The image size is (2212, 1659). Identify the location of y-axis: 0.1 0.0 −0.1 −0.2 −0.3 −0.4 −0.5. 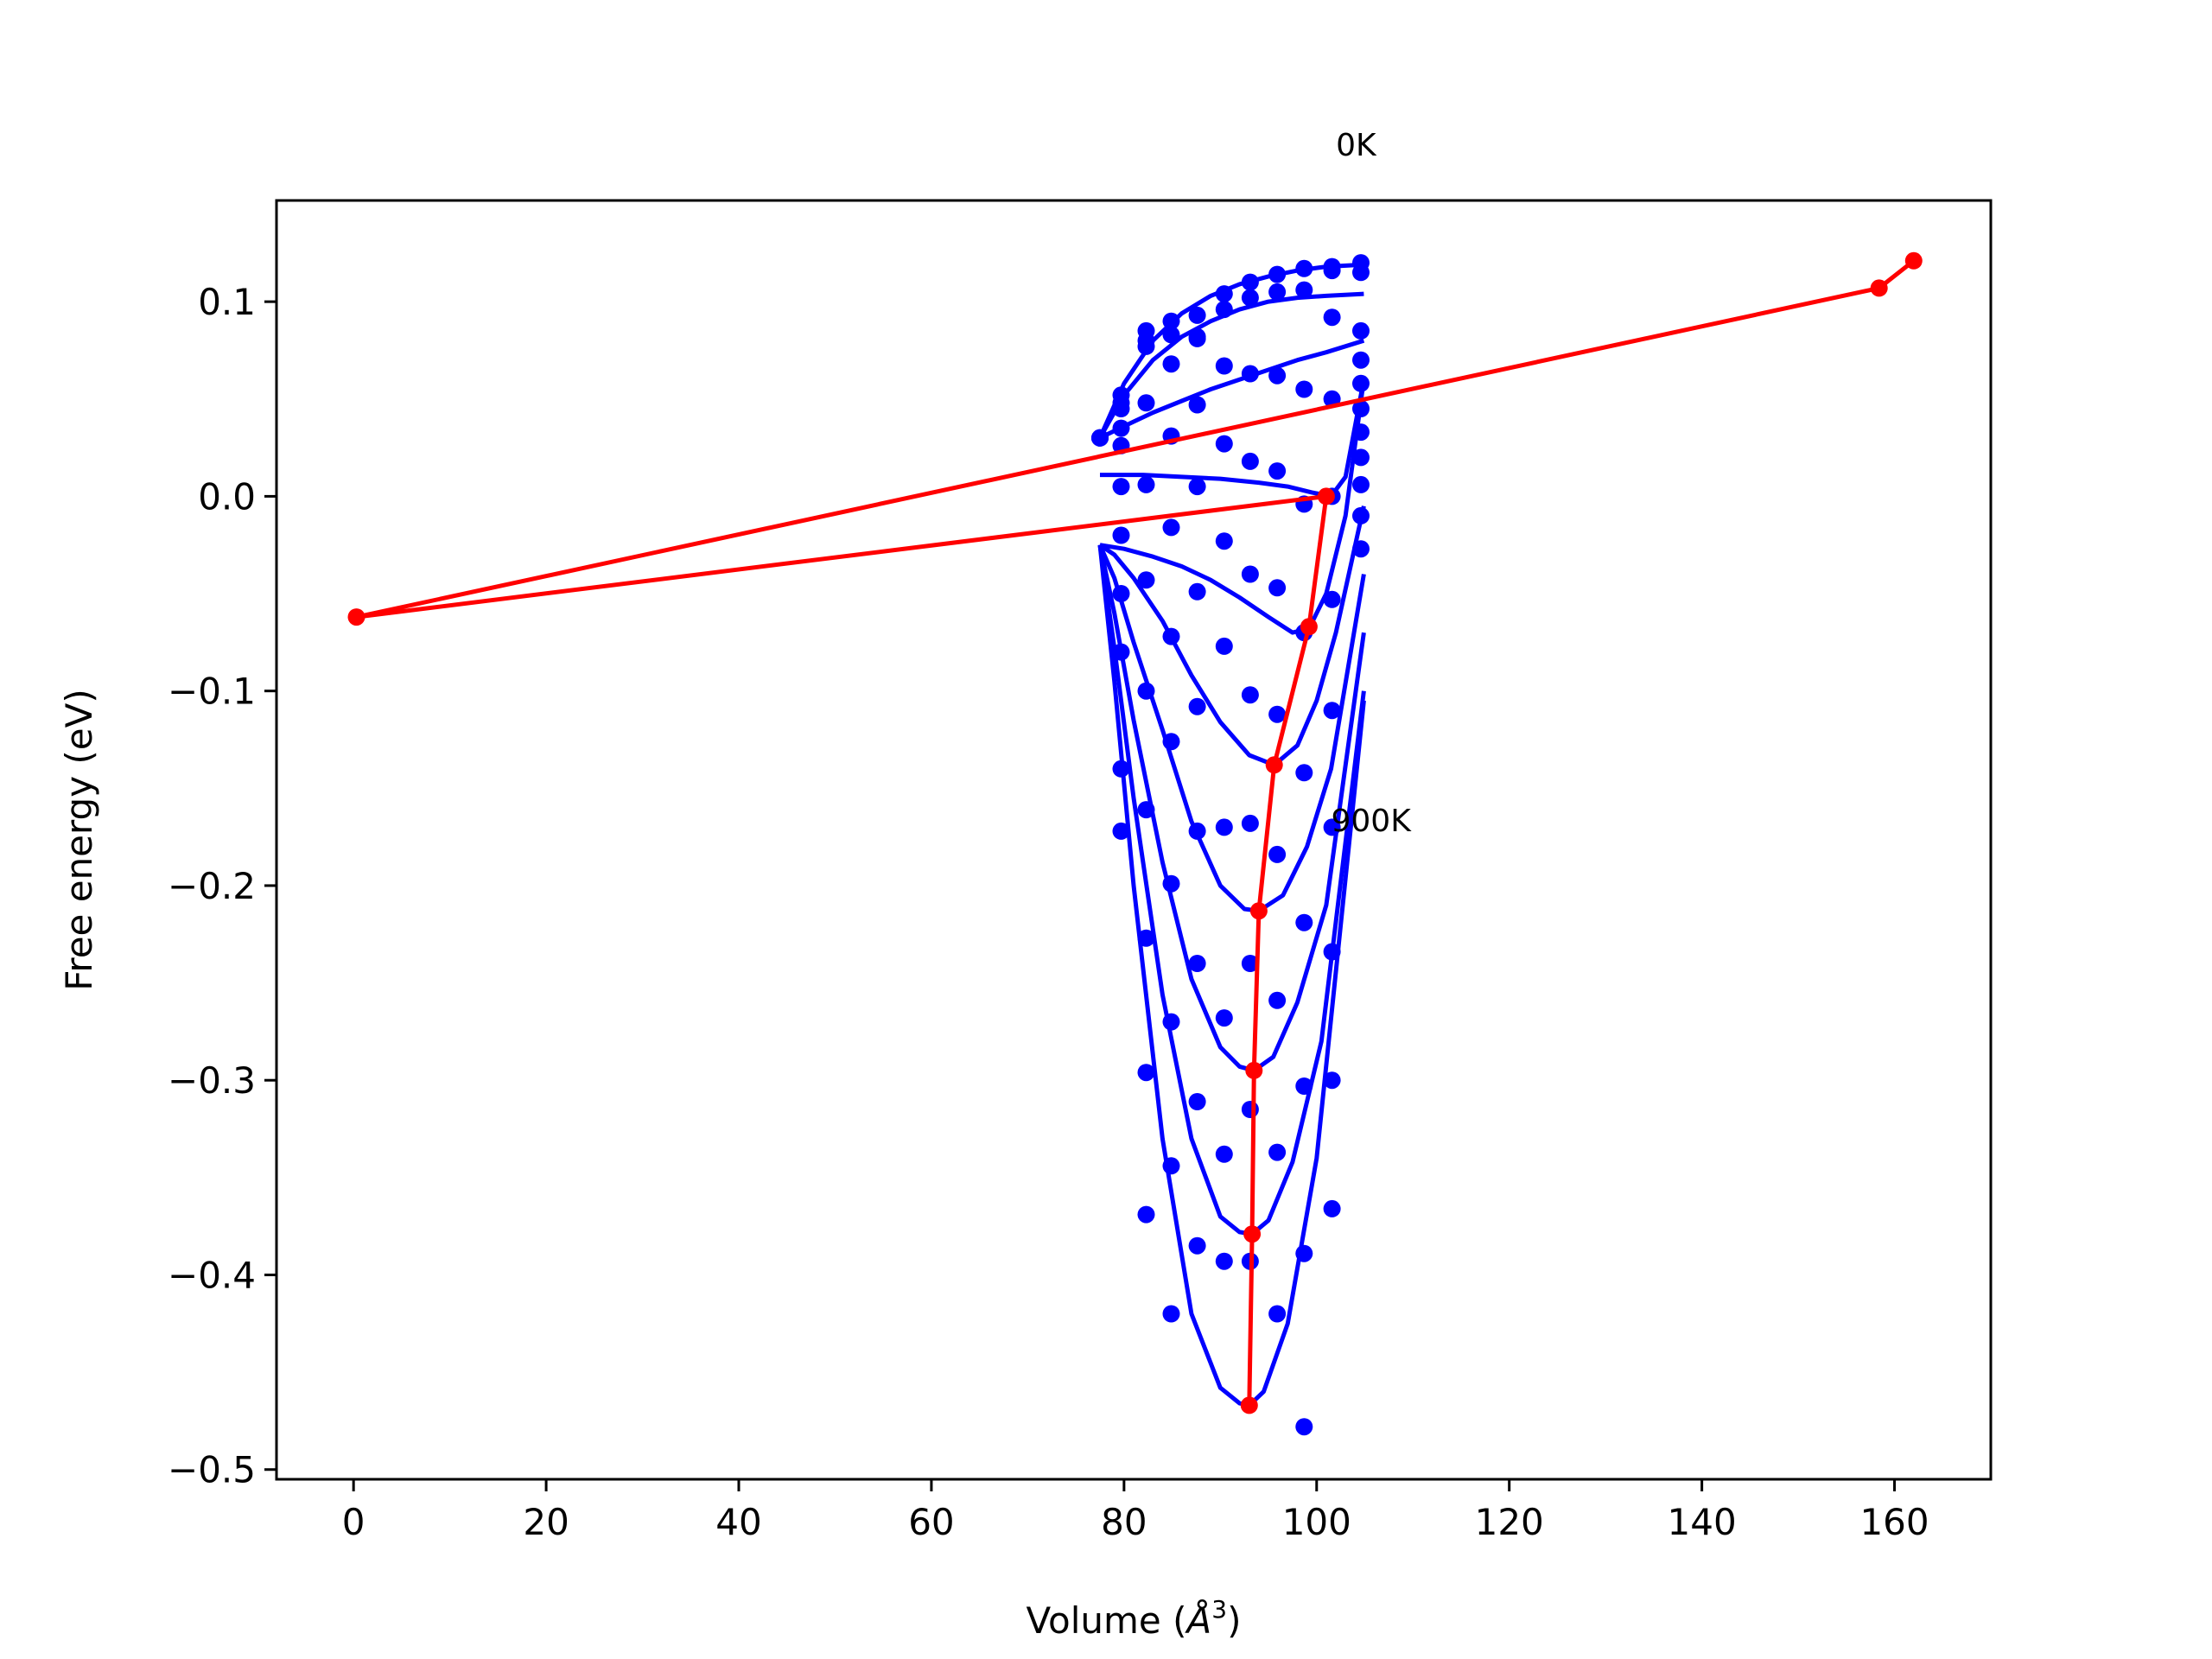
(222, 886).